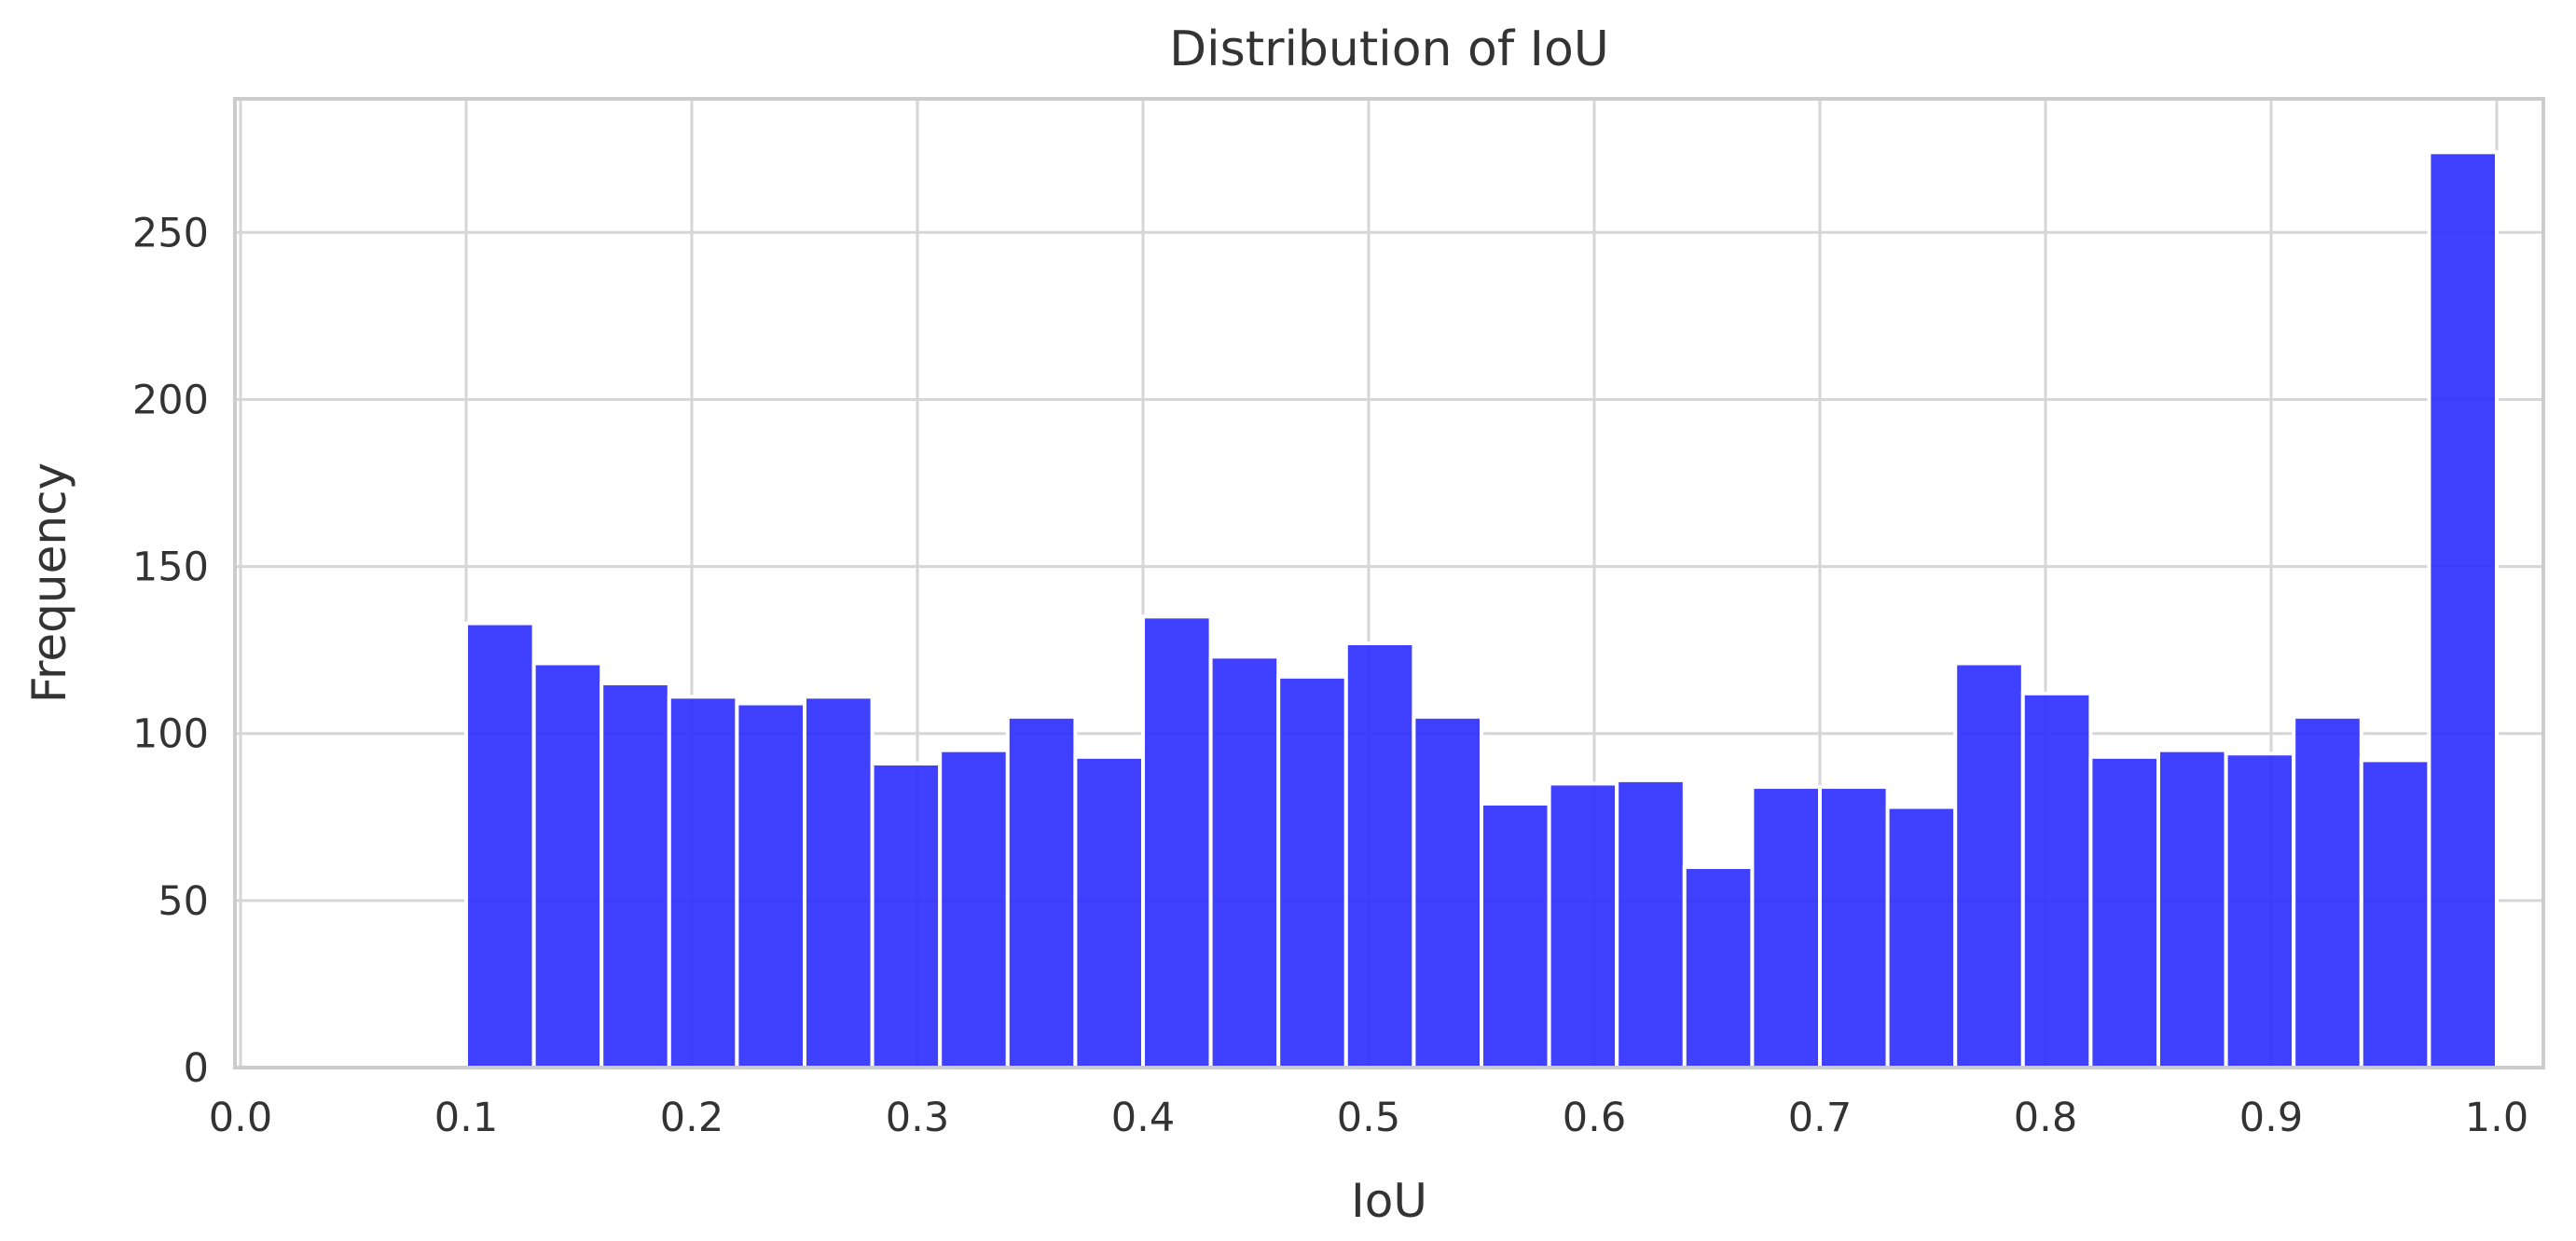 The height and width of the screenshot is (1241, 2576). What do you see at coordinates (170, 651) in the screenshot?
I see `y-tick-labels: 0 50 100 150 200 250` at bounding box center [170, 651].